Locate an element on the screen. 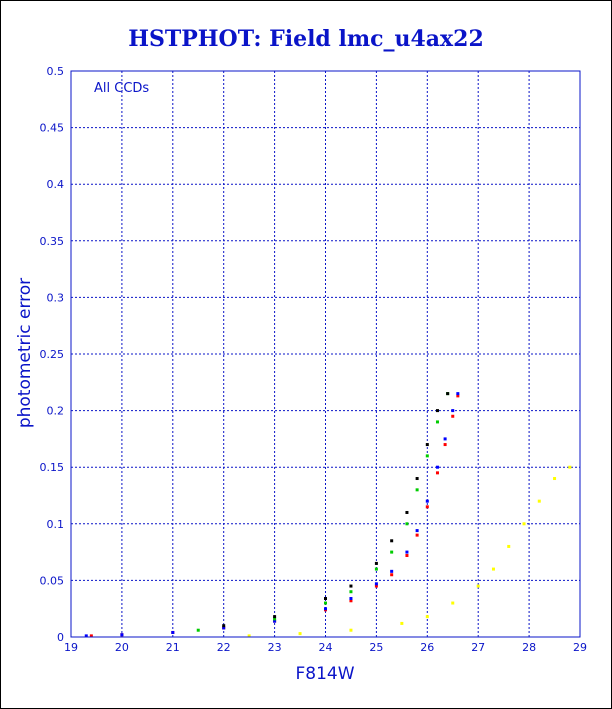 Image resolution: width=612 pixels, height=709 pixels. x-tick-label: 22 is located at coordinates (224, 647).